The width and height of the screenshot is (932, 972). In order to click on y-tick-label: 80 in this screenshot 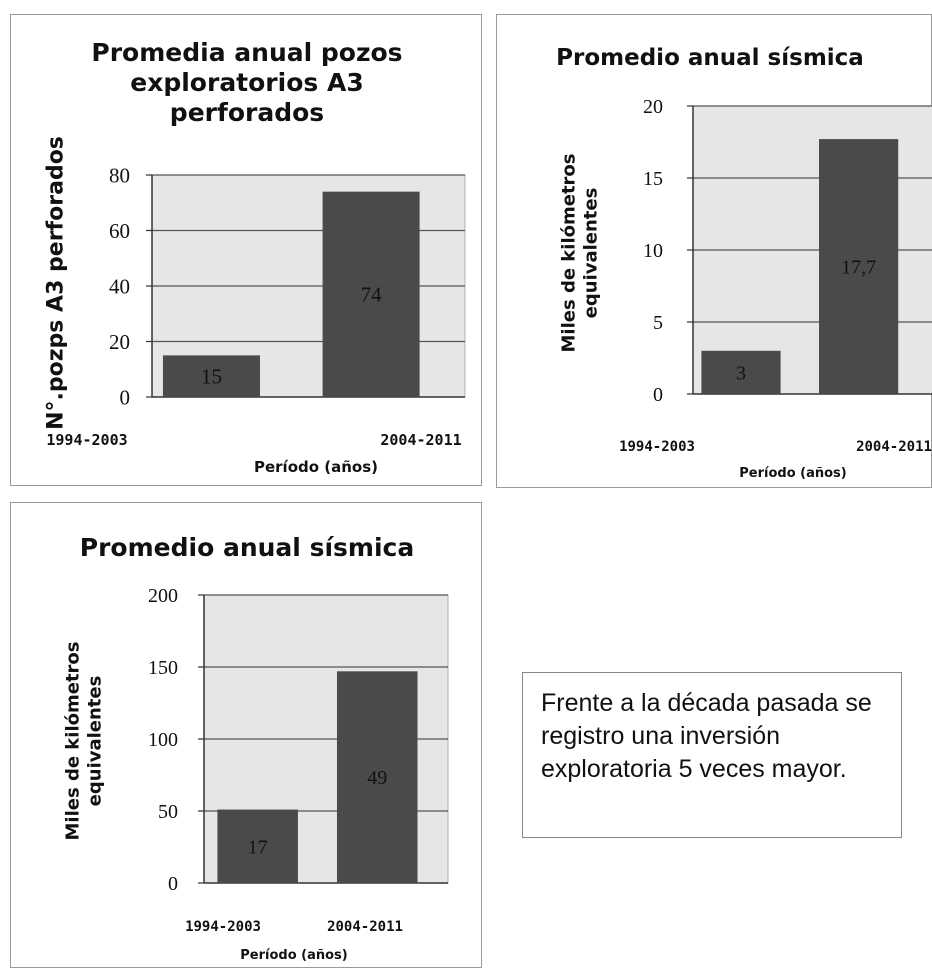, I will do `click(119, 175)`.